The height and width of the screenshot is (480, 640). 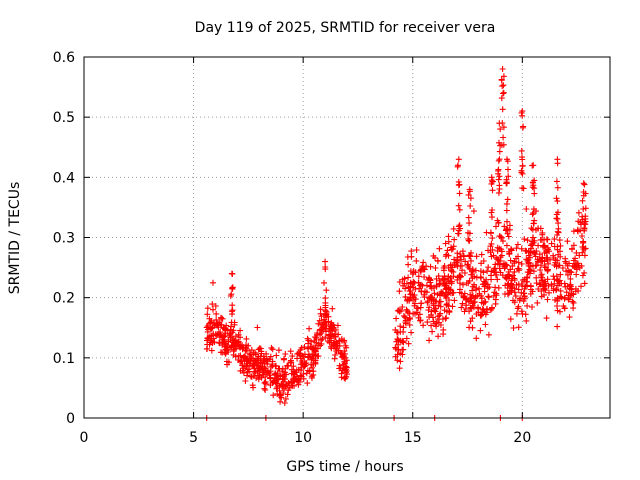 I want to click on x-axis-label: GPS time / hours, so click(x=344, y=467).